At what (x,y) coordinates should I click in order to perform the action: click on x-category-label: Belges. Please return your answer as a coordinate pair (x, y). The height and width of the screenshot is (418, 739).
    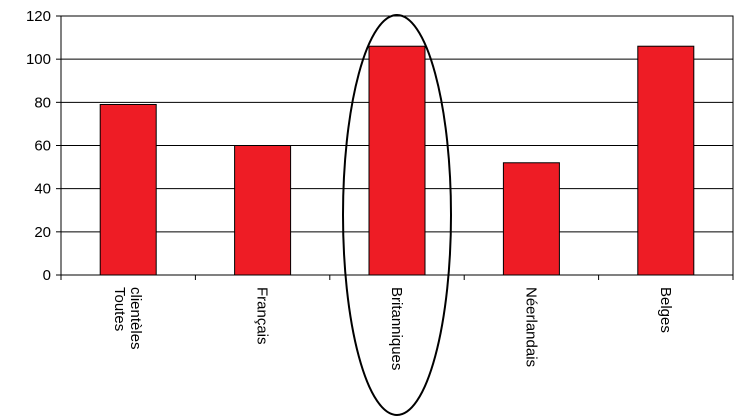
    Looking at the image, I should click on (665, 310).